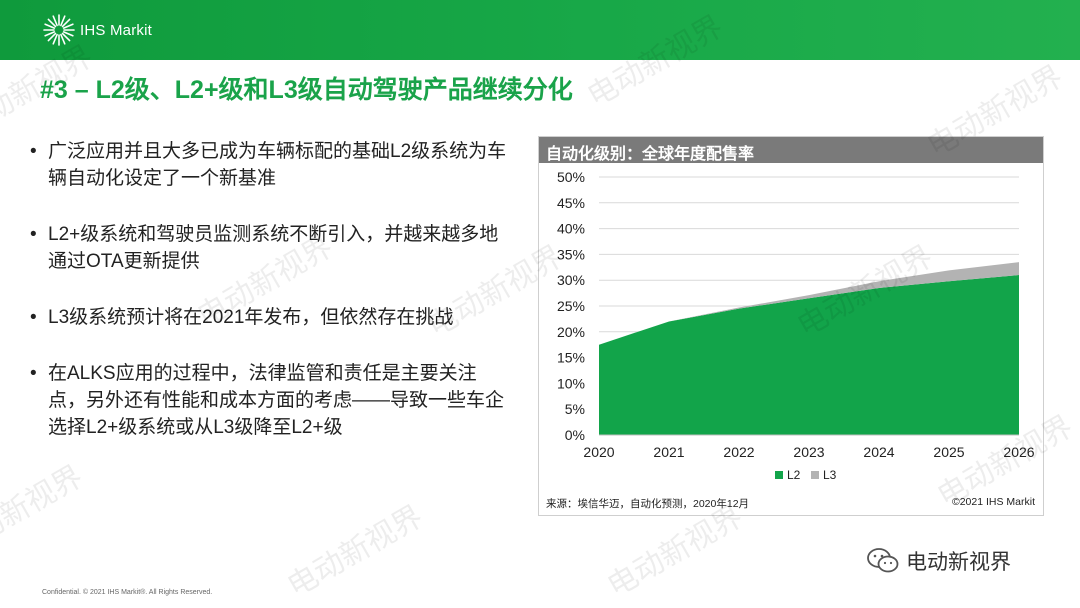 This screenshot has height=608, width=1080. Describe the element at coordinates (648, 504) in the screenshot. I see `chart-source: 来源：埃信华迈，自动化预测，2020年12月` at that location.